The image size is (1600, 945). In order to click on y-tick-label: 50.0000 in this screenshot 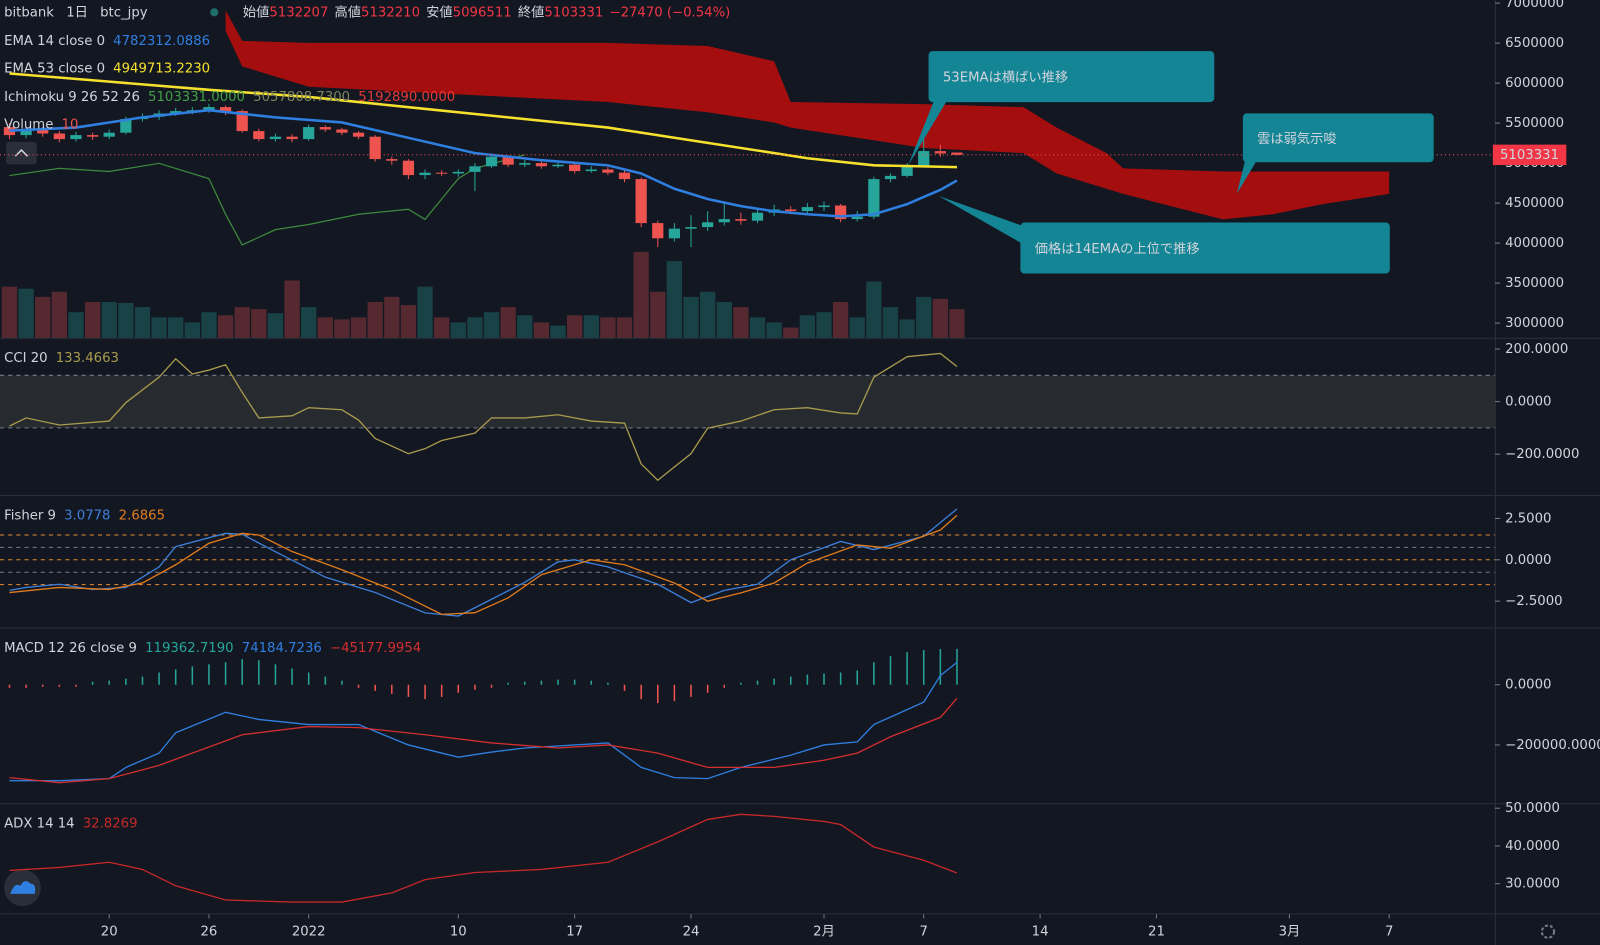, I will do `click(1532, 808)`.